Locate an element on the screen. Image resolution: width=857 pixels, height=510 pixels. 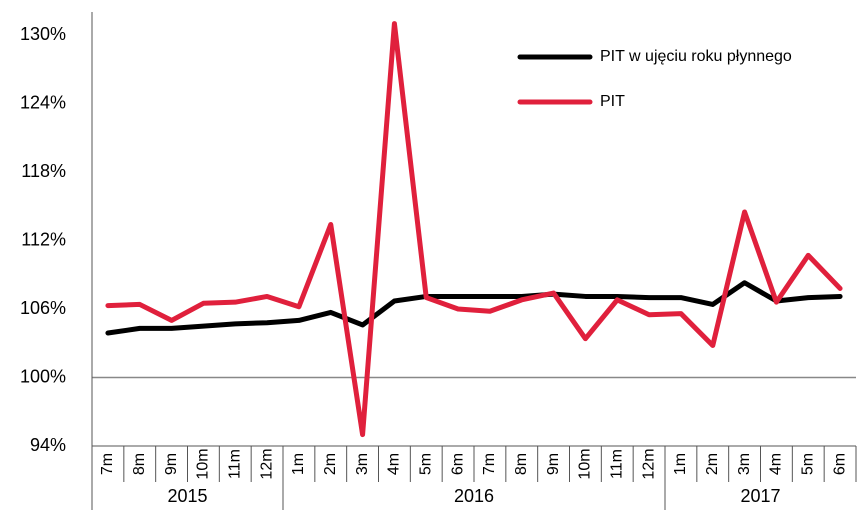
y-tick-label: 106% is located at coordinates (43, 308).